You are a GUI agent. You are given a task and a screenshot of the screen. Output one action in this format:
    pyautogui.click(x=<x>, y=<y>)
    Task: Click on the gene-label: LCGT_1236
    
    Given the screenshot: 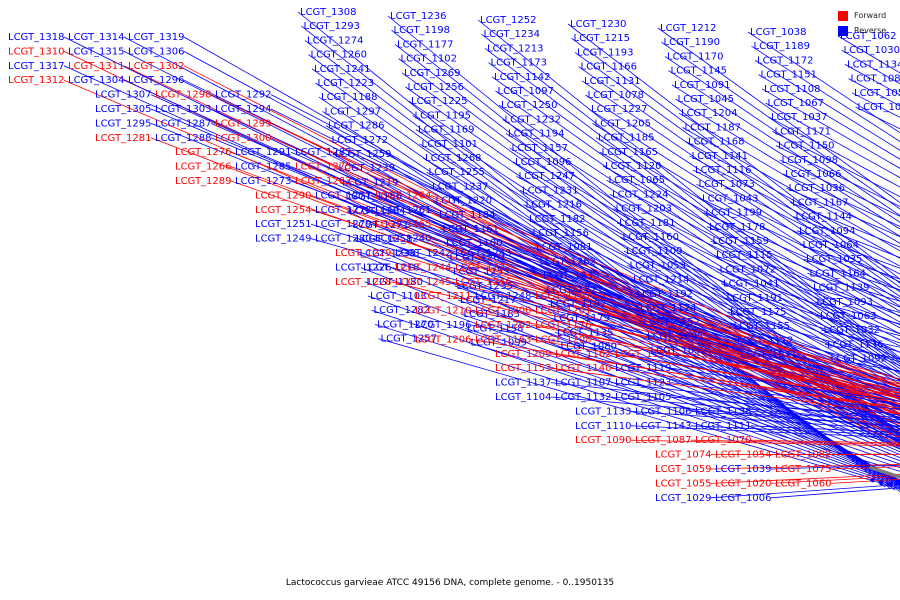 What is the action you would take?
    pyautogui.click(x=418, y=16)
    